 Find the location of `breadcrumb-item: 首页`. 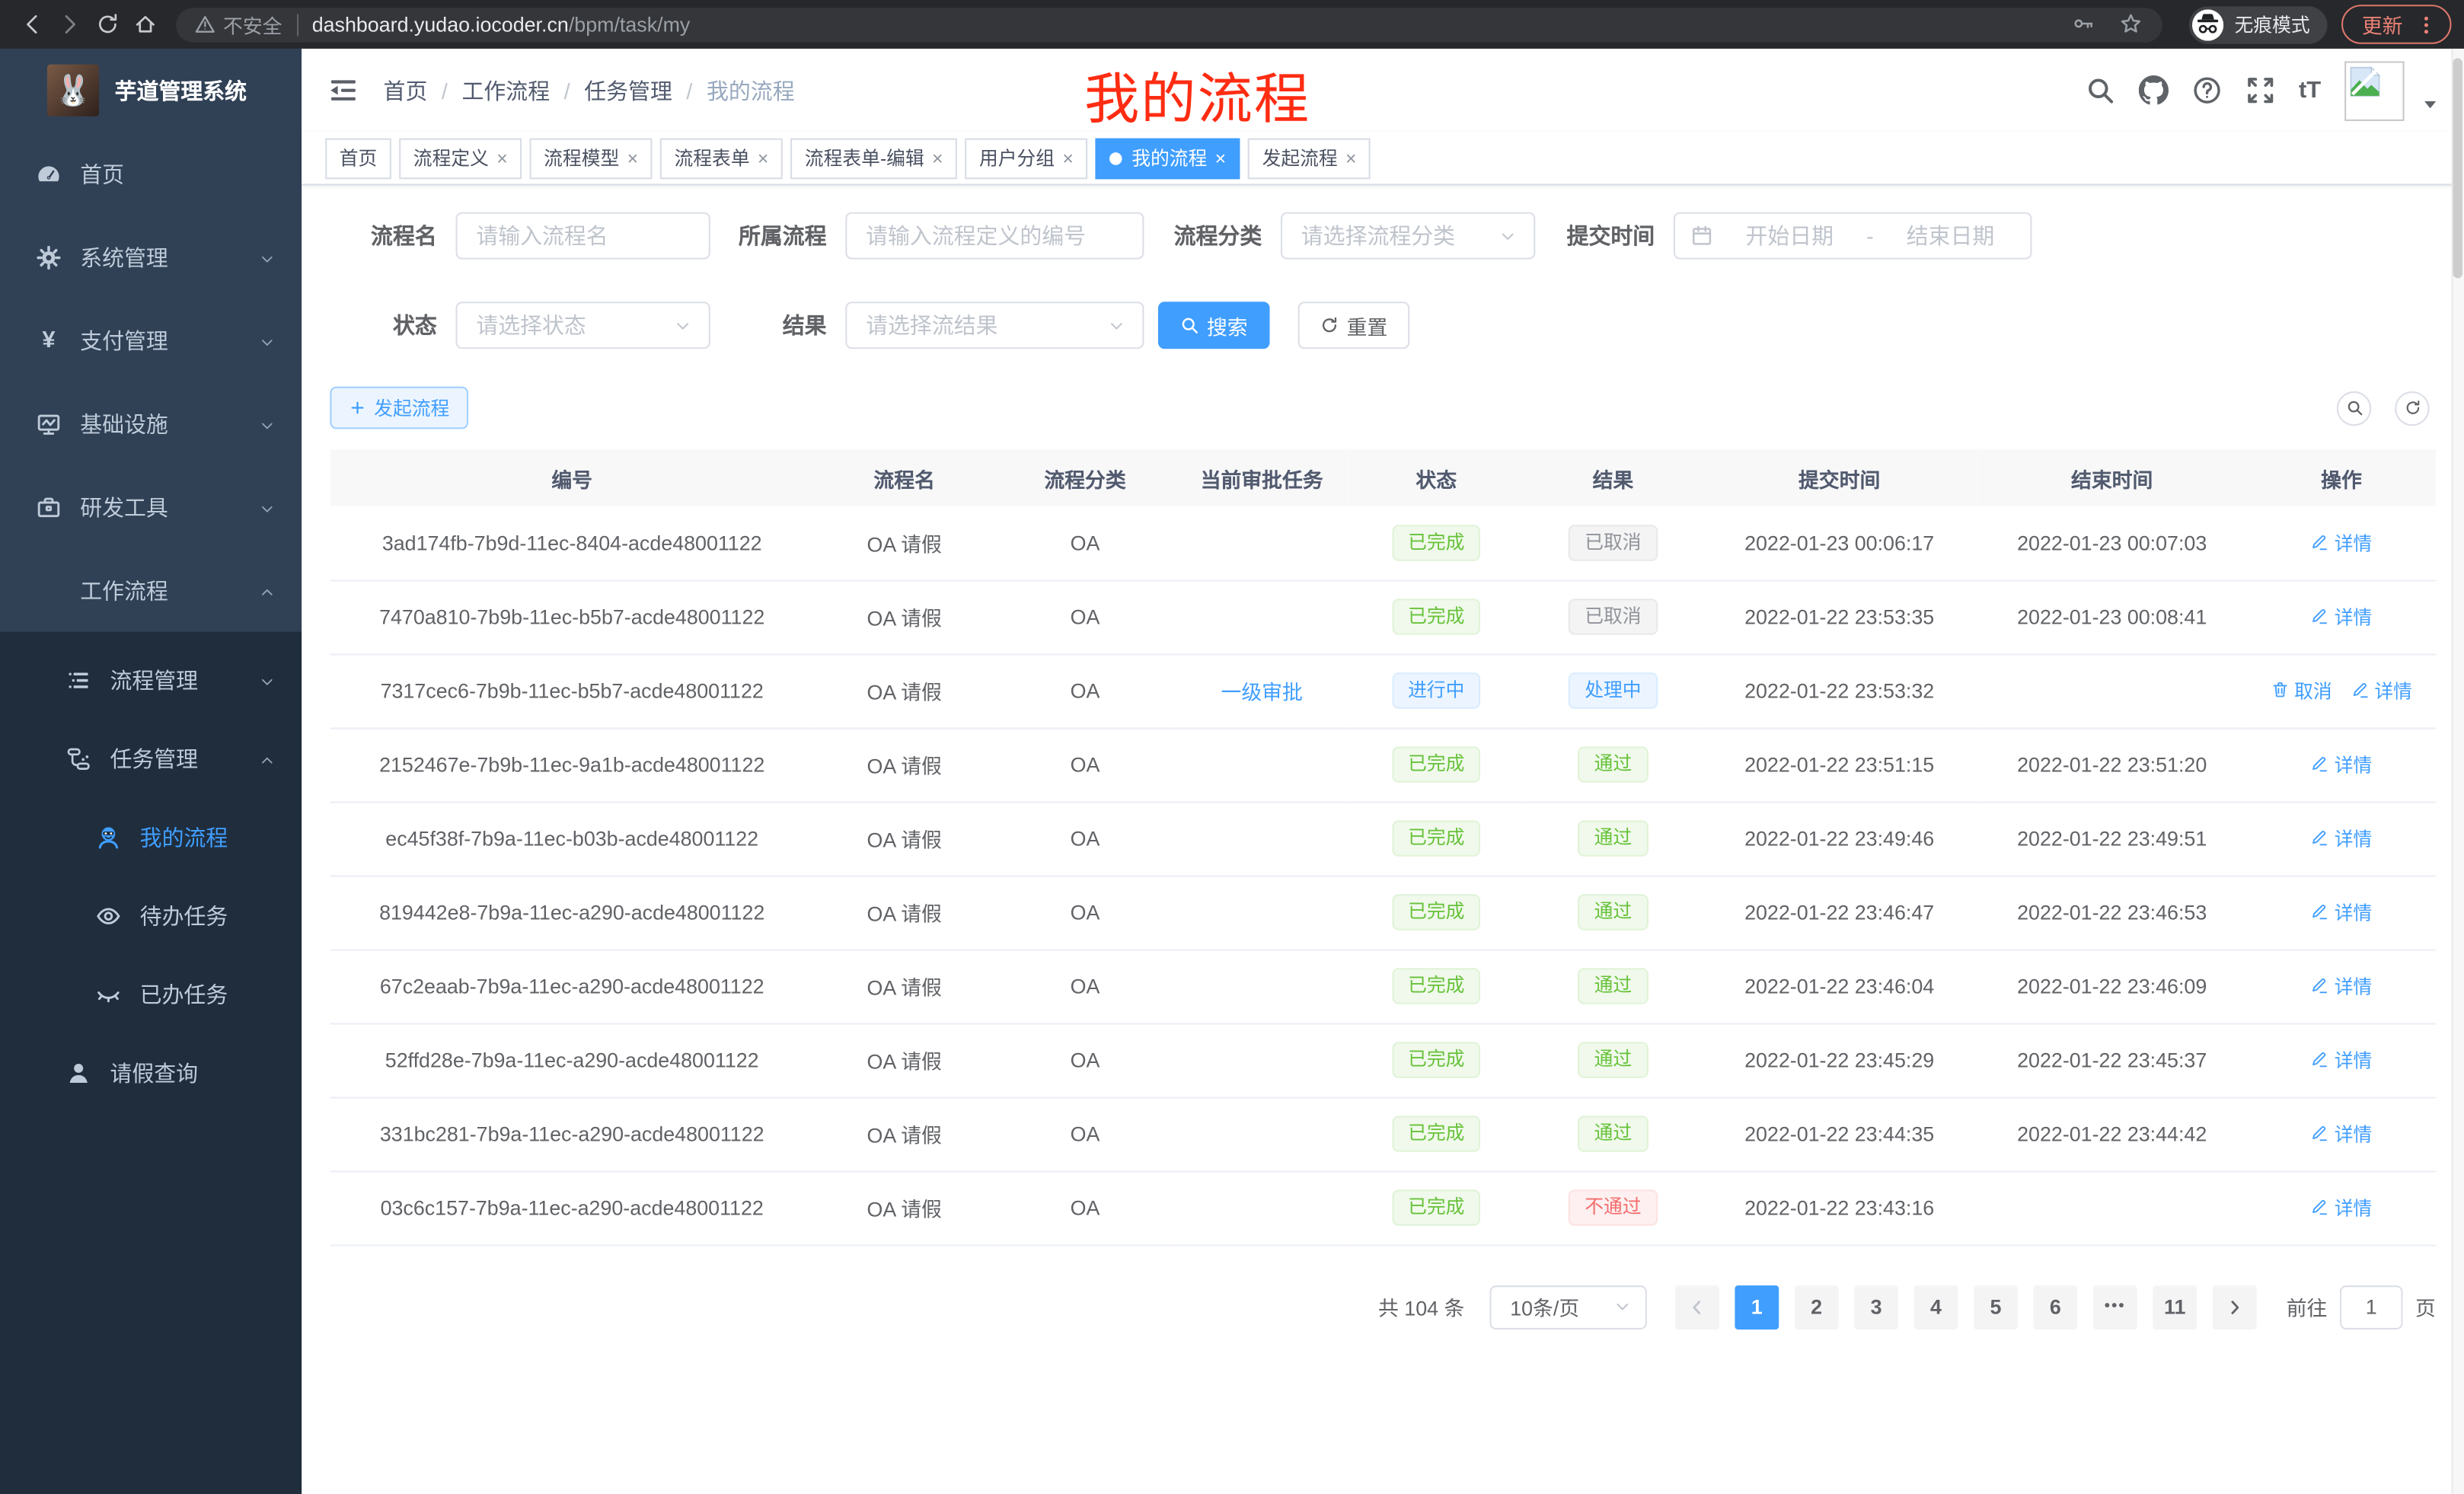

breadcrumb-item: 首页 is located at coordinates (405, 91).